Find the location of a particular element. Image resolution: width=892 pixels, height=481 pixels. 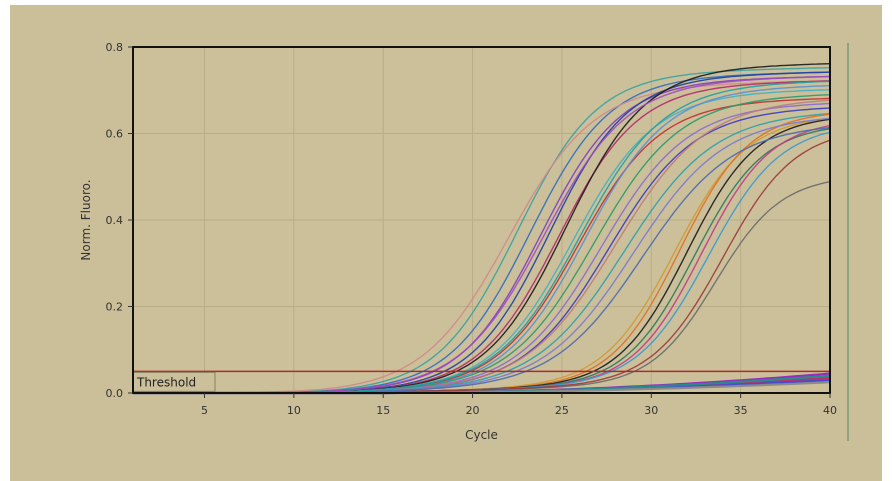

x-axis-title: Cycle is located at coordinates (481, 435).